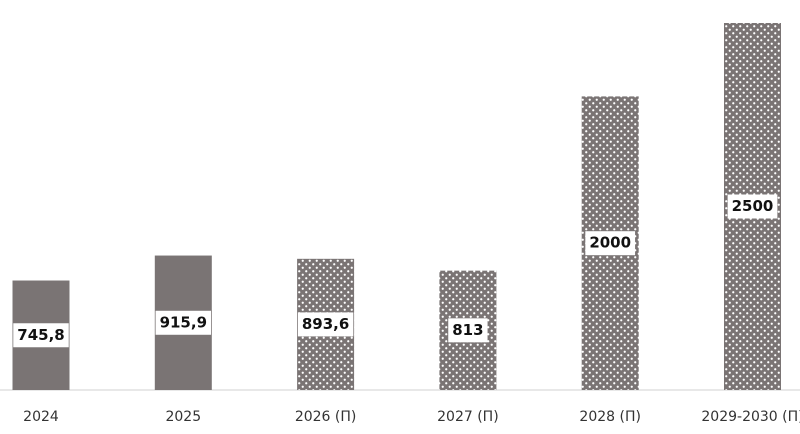  I want to click on value-label: 2000, so click(610, 243).